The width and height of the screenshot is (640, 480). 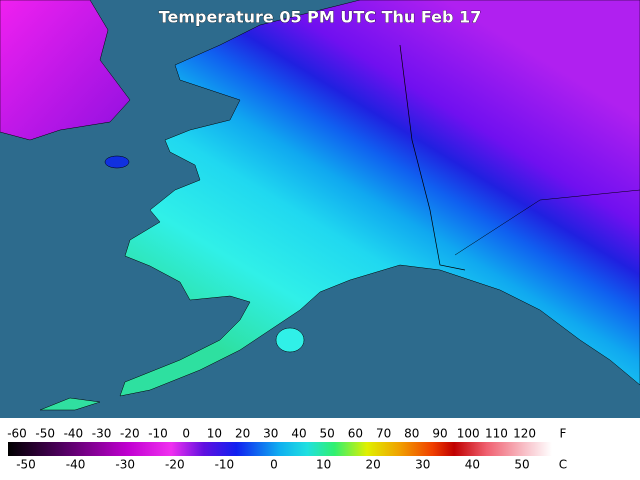 What do you see at coordinates (280, 449) in the screenshot?
I see `color-bar` at bounding box center [280, 449].